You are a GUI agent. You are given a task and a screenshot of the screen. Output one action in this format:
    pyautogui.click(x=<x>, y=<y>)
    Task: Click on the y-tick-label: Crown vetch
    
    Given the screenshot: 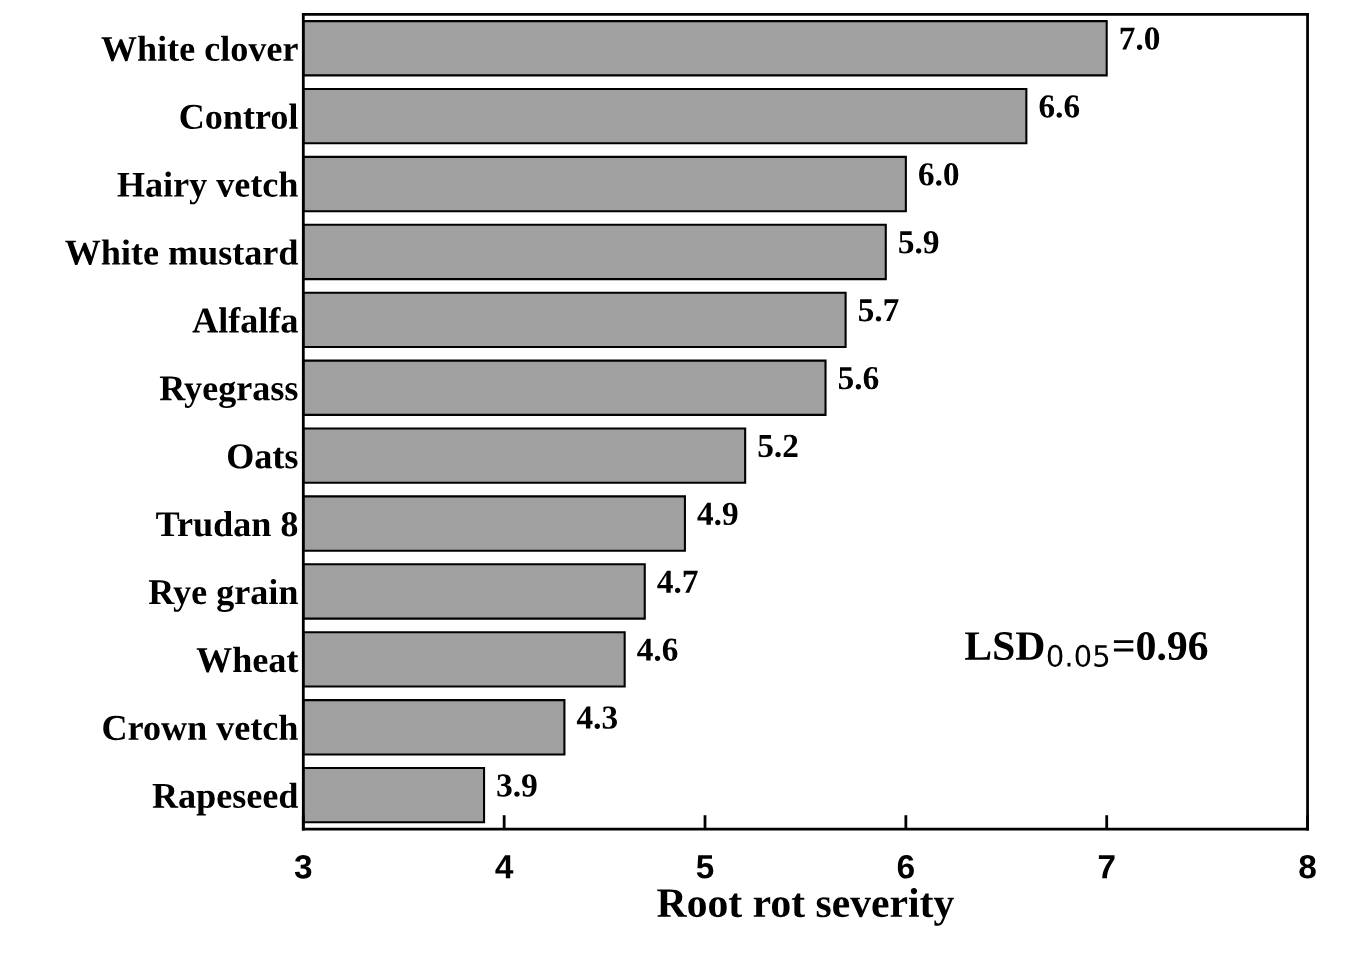 What is the action you would take?
    pyautogui.click(x=200, y=727)
    